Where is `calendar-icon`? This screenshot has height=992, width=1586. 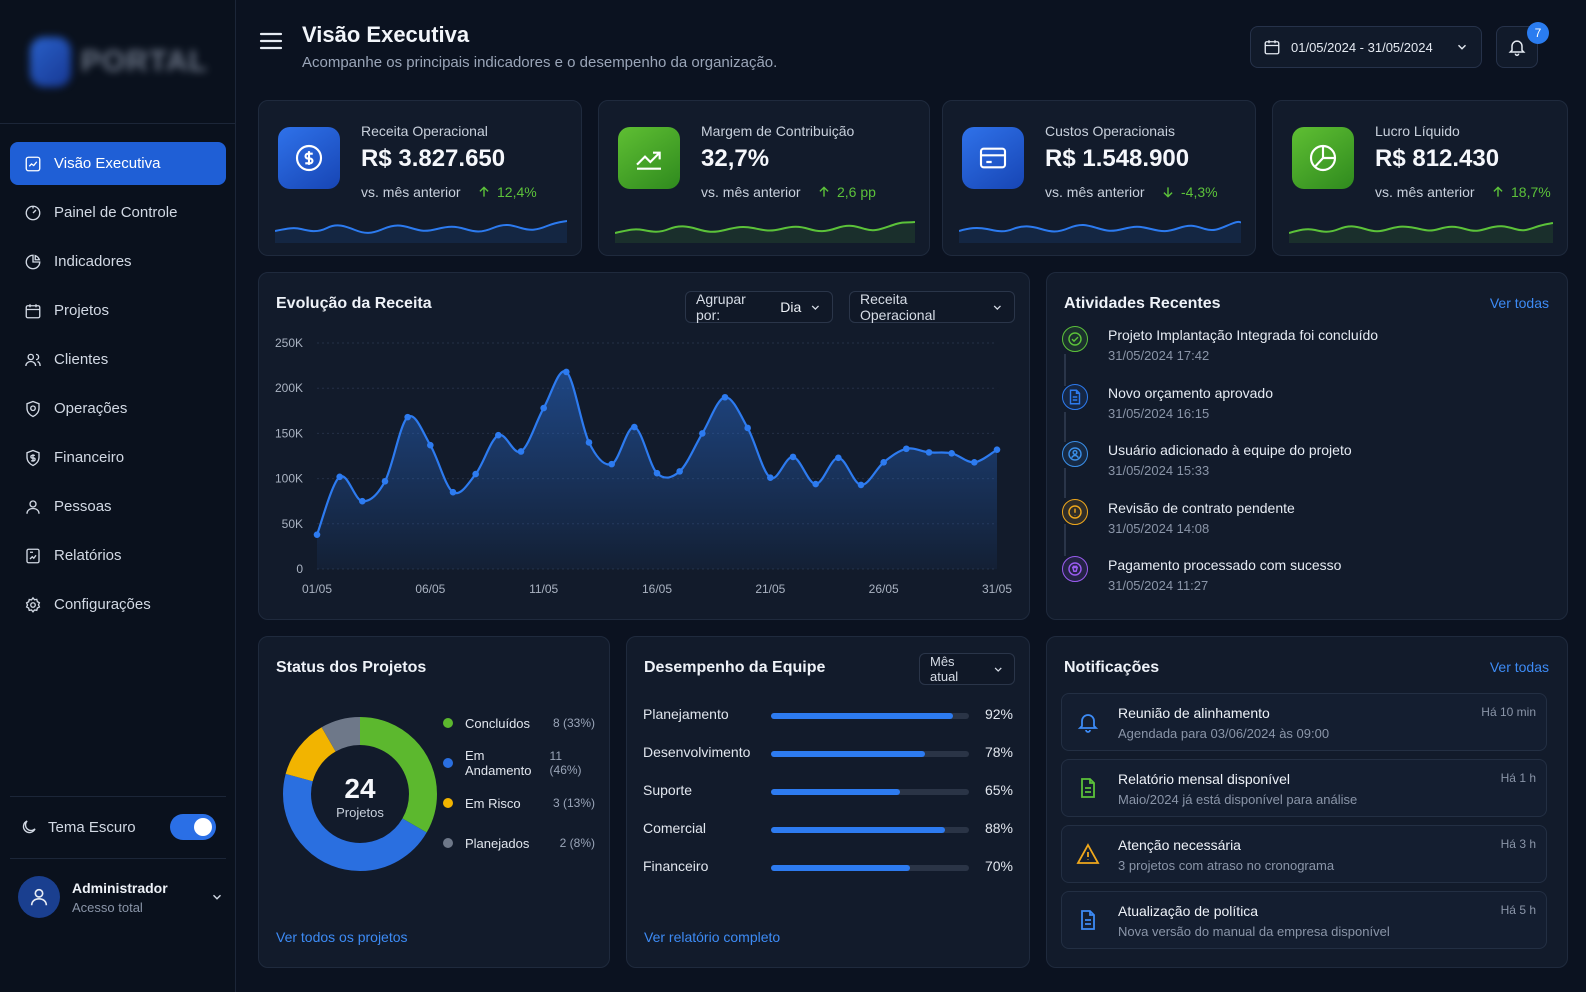 calendar-icon is located at coordinates (1272, 47).